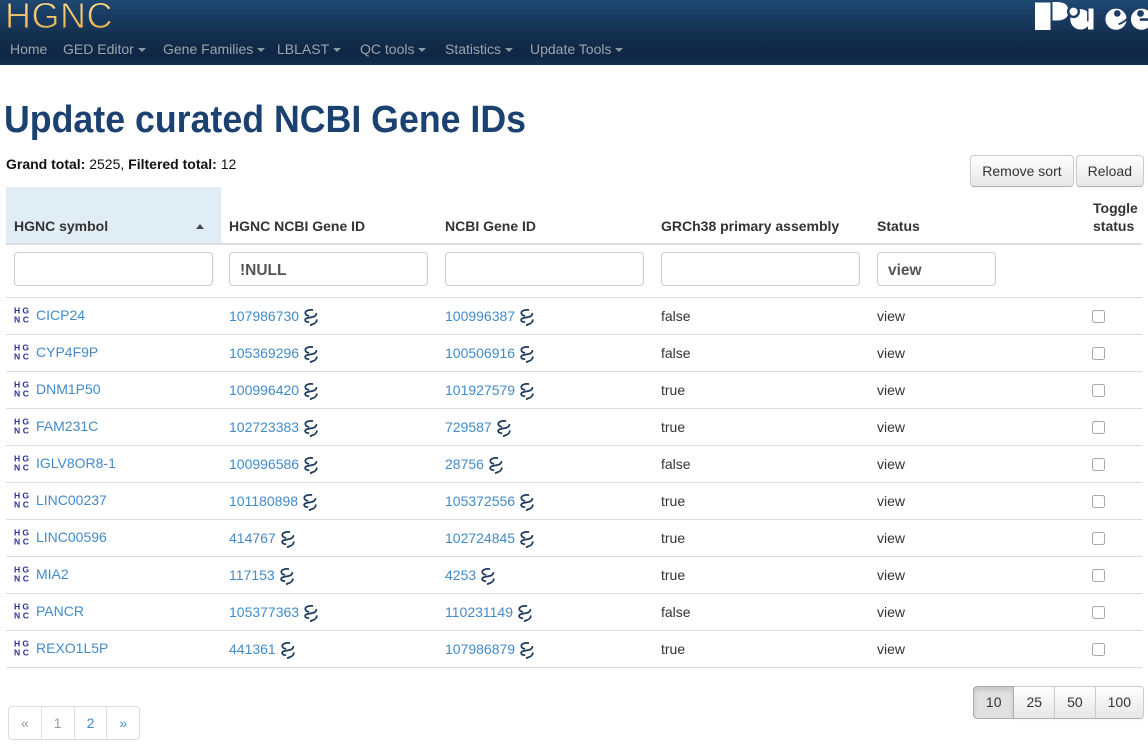 The height and width of the screenshot is (748, 1148). Describe the element at coordinates (59, 16) in the screenshot. I see `svg-text: HGNC` at that location.